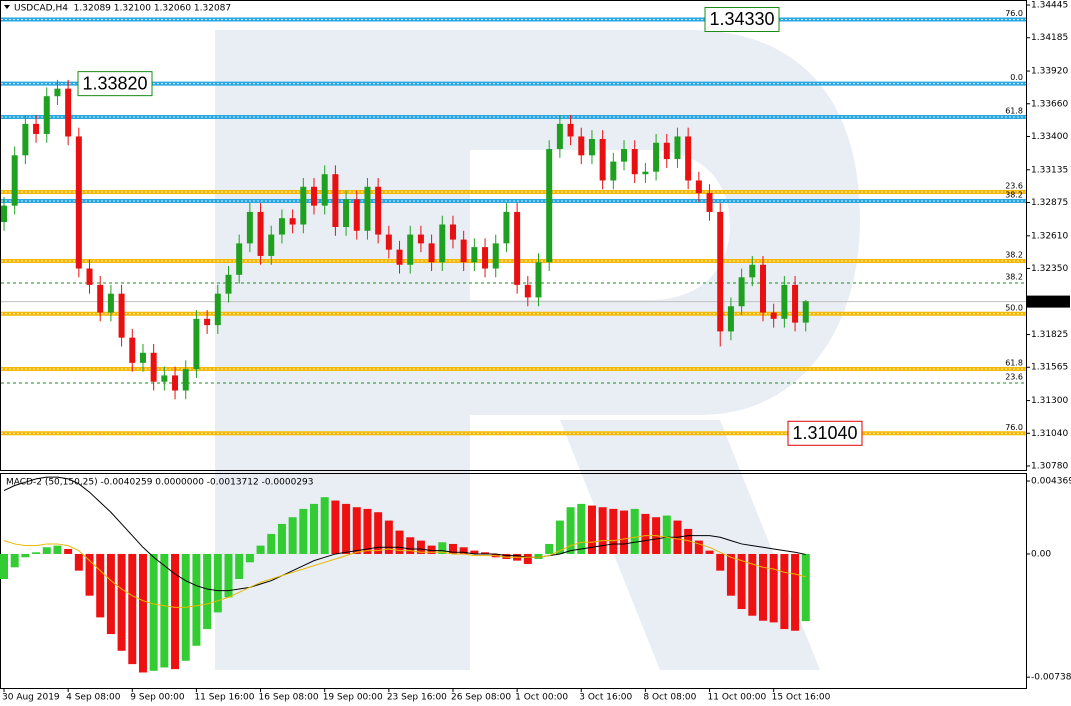 The width and height of the screenshot is (1071, 706). I want to click on y-tick-label: 0.0043693, so click(1051, 482).